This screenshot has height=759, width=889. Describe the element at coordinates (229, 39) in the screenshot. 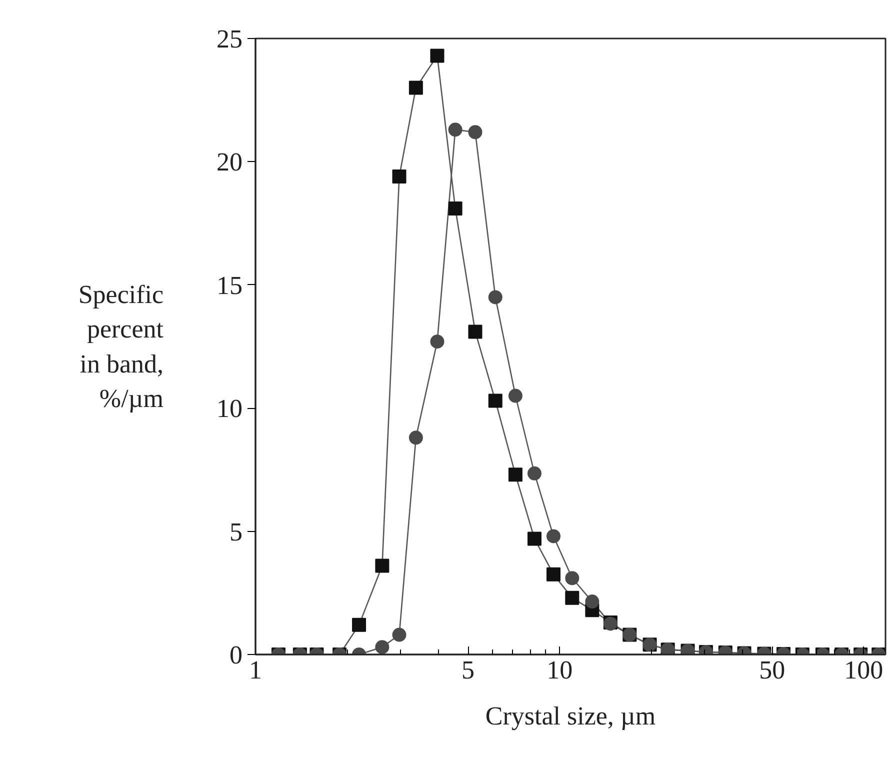

I see `y-tick-label: 25` at that location.